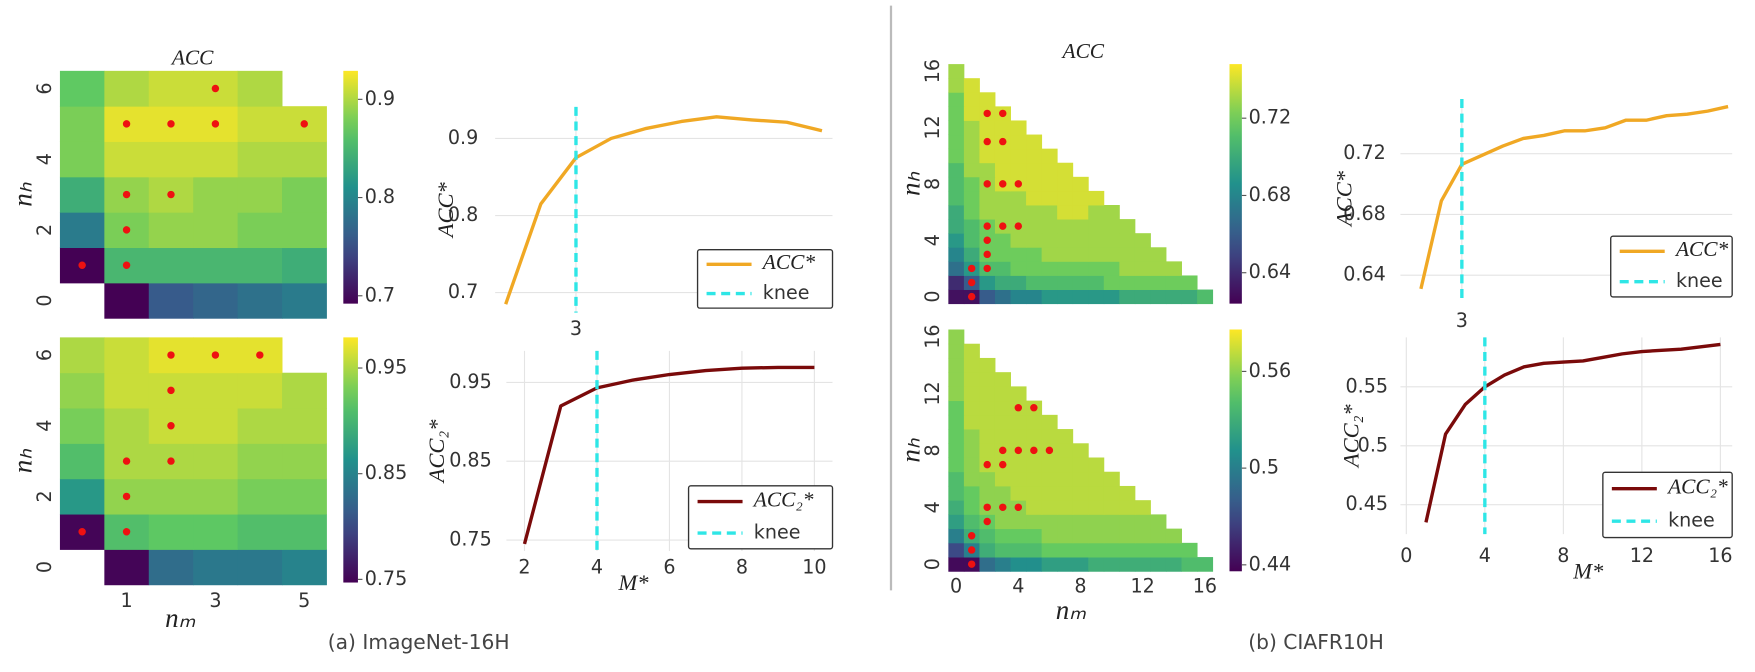 The image size is (1755, 672). What do you see at coordinates (932, 184) in the screenshot?
I see `y-tick-label: 8` at bounding box center [932, 184].